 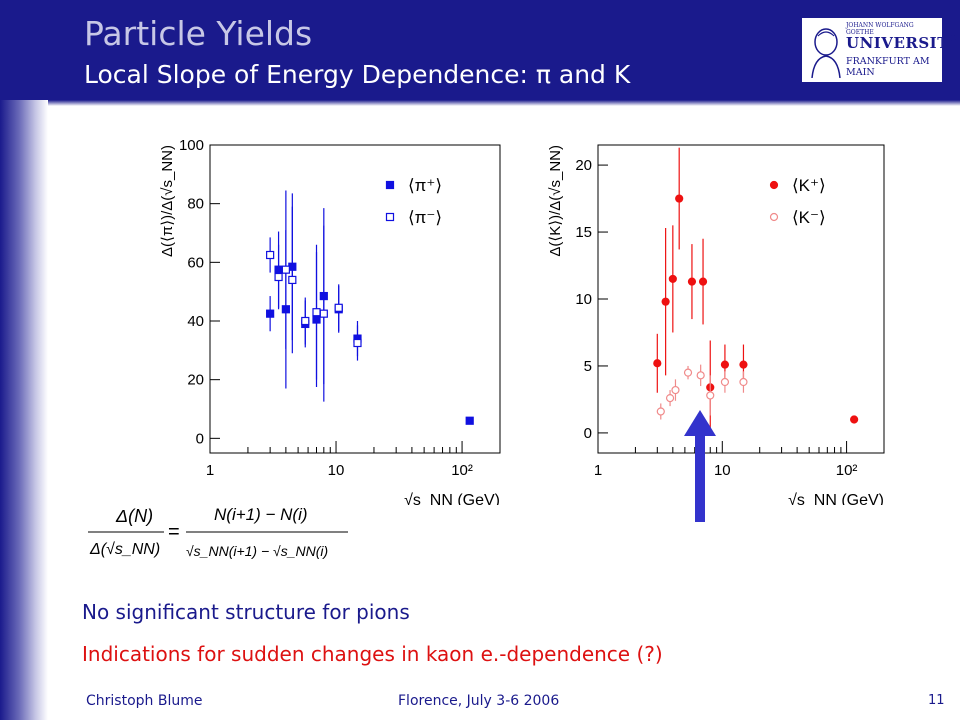 I want to click on legend-label: ⟨π⁻⟩, so click(x=425, y=217).